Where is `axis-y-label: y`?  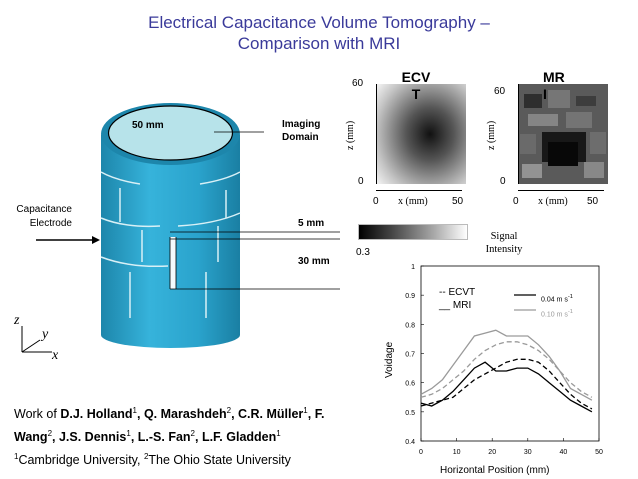
axis-y-label: y is located at coordinates (45, 334).